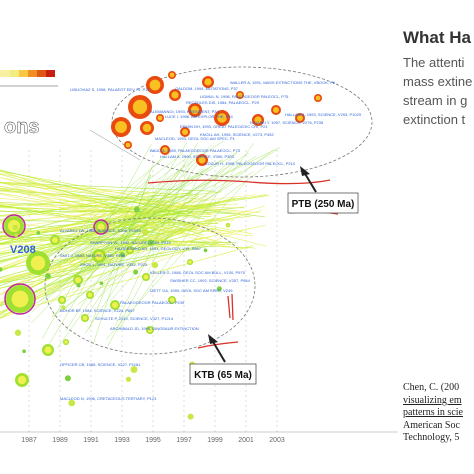  Describe the element at coordinates (218, 345) in the screenshot. I see `red-arrow-ktb` at that location.